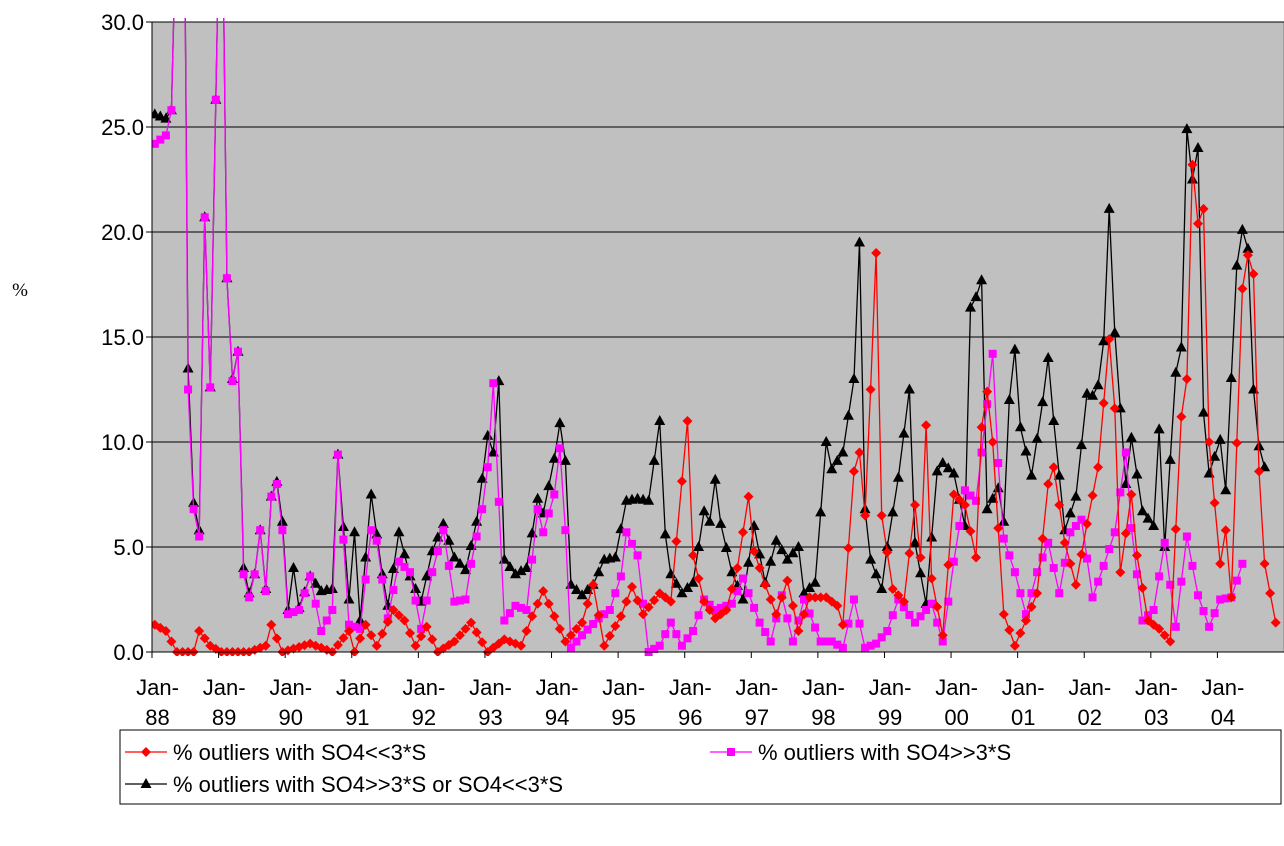 This screenshot has width=1284, height=846. What do you see at coordinates (357, 717) in the screenshot?
I see `x-tick-label-line: 91` at bounding box center [357, 717].